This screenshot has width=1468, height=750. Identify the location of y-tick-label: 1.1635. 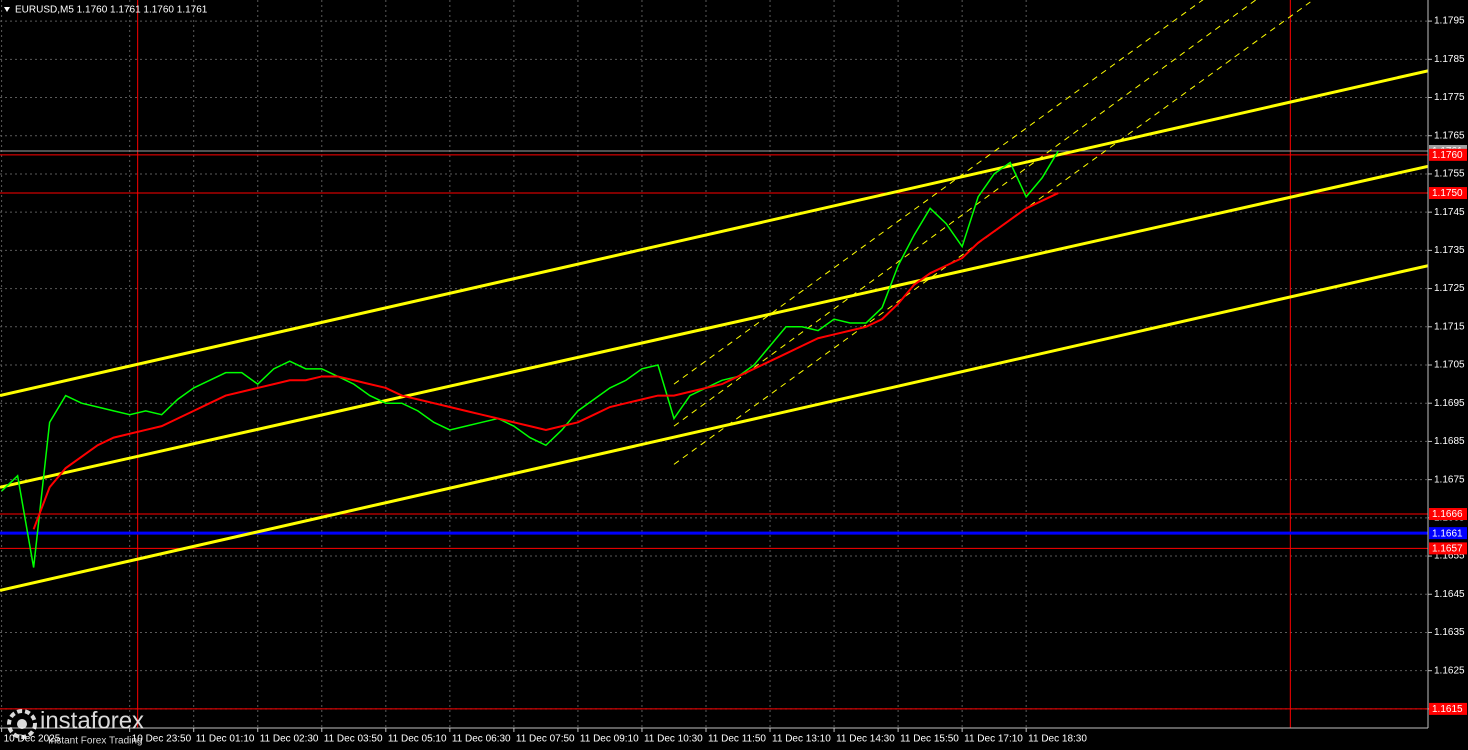
(1449, 632).